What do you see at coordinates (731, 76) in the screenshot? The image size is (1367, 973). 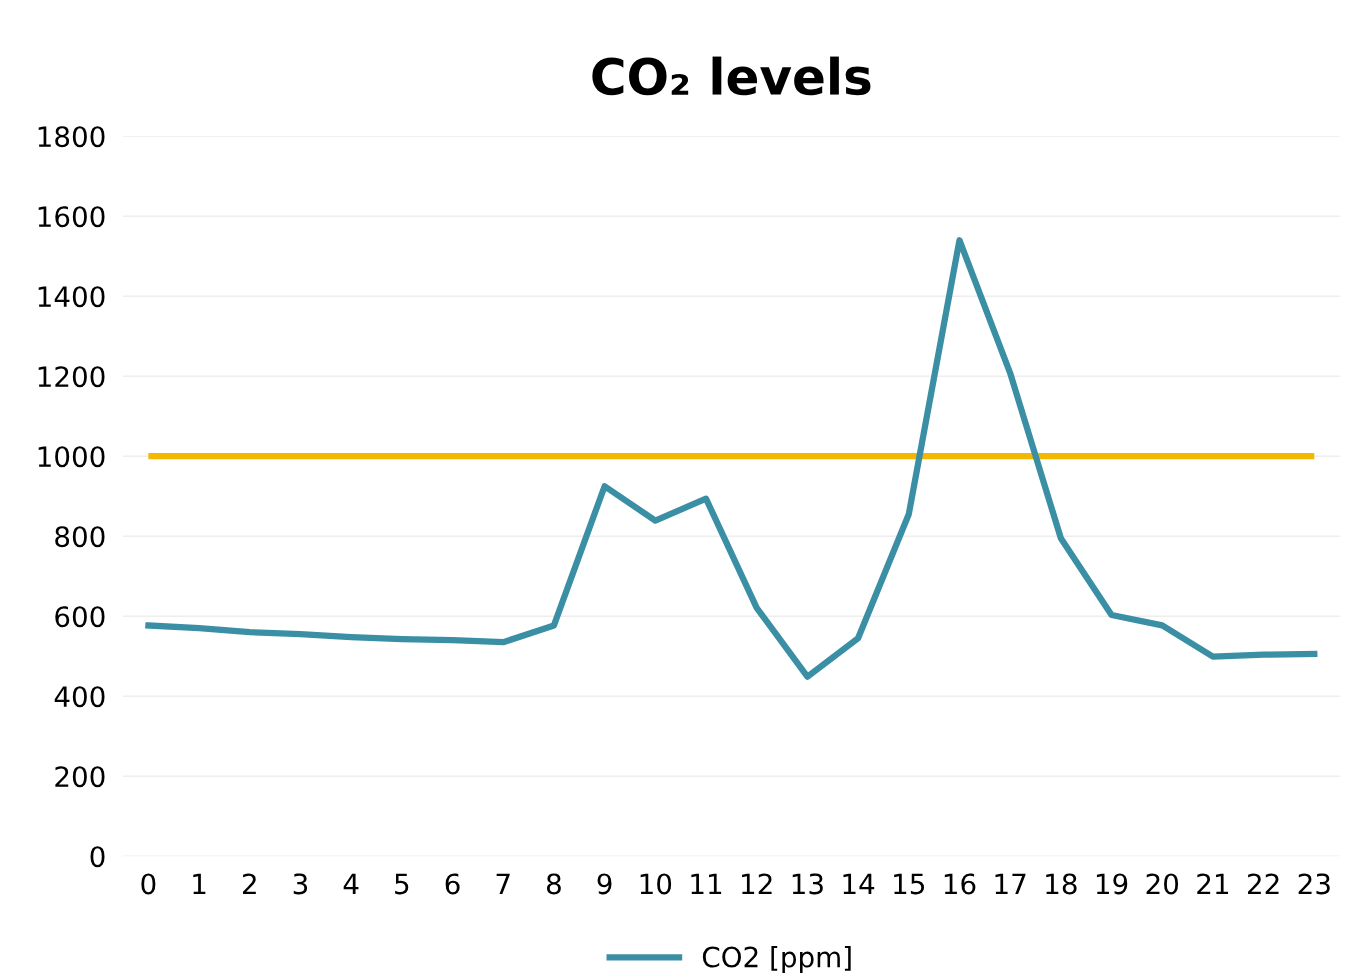 I see `chart-title: CO₂ levels` at bounding box center [731, 76].